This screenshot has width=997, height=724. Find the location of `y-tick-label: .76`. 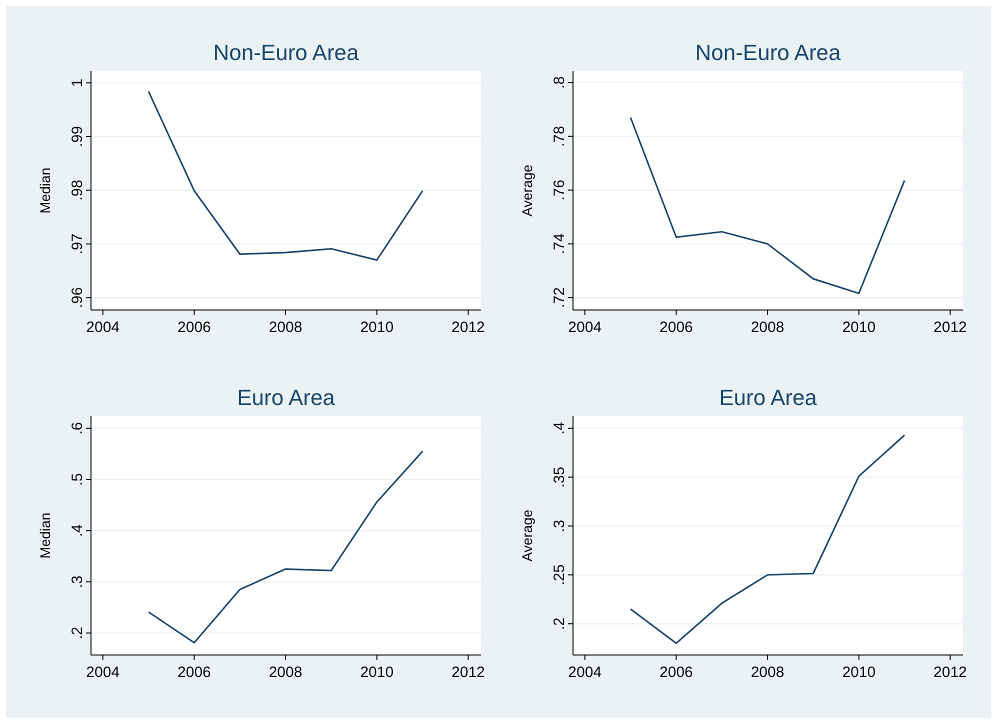

y-tick-label: .76 is located at coordinates (559, 190).